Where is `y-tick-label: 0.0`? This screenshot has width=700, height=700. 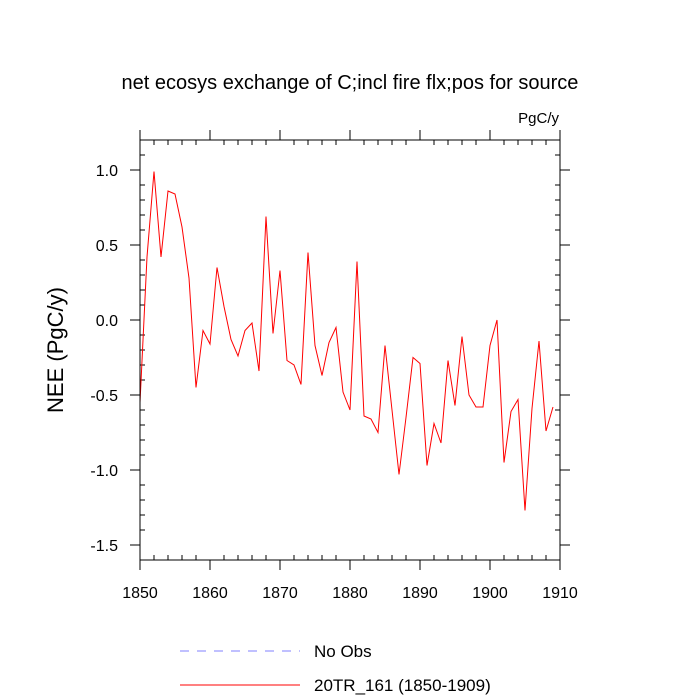 y-tick-label: 0.0 is located at coordinates (107, 321).